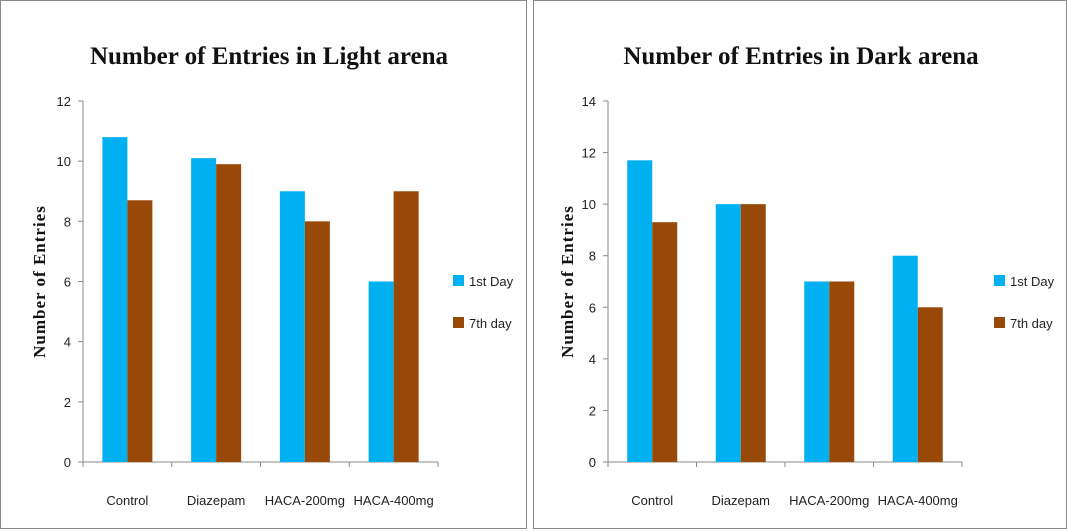 The height and width of the screenshot is (531, 1067). What do you see at coordinates (269, 56) in the screenshot?
I see `chart-title: Number of Entries in Light arena` at bounding box center [269, 56].